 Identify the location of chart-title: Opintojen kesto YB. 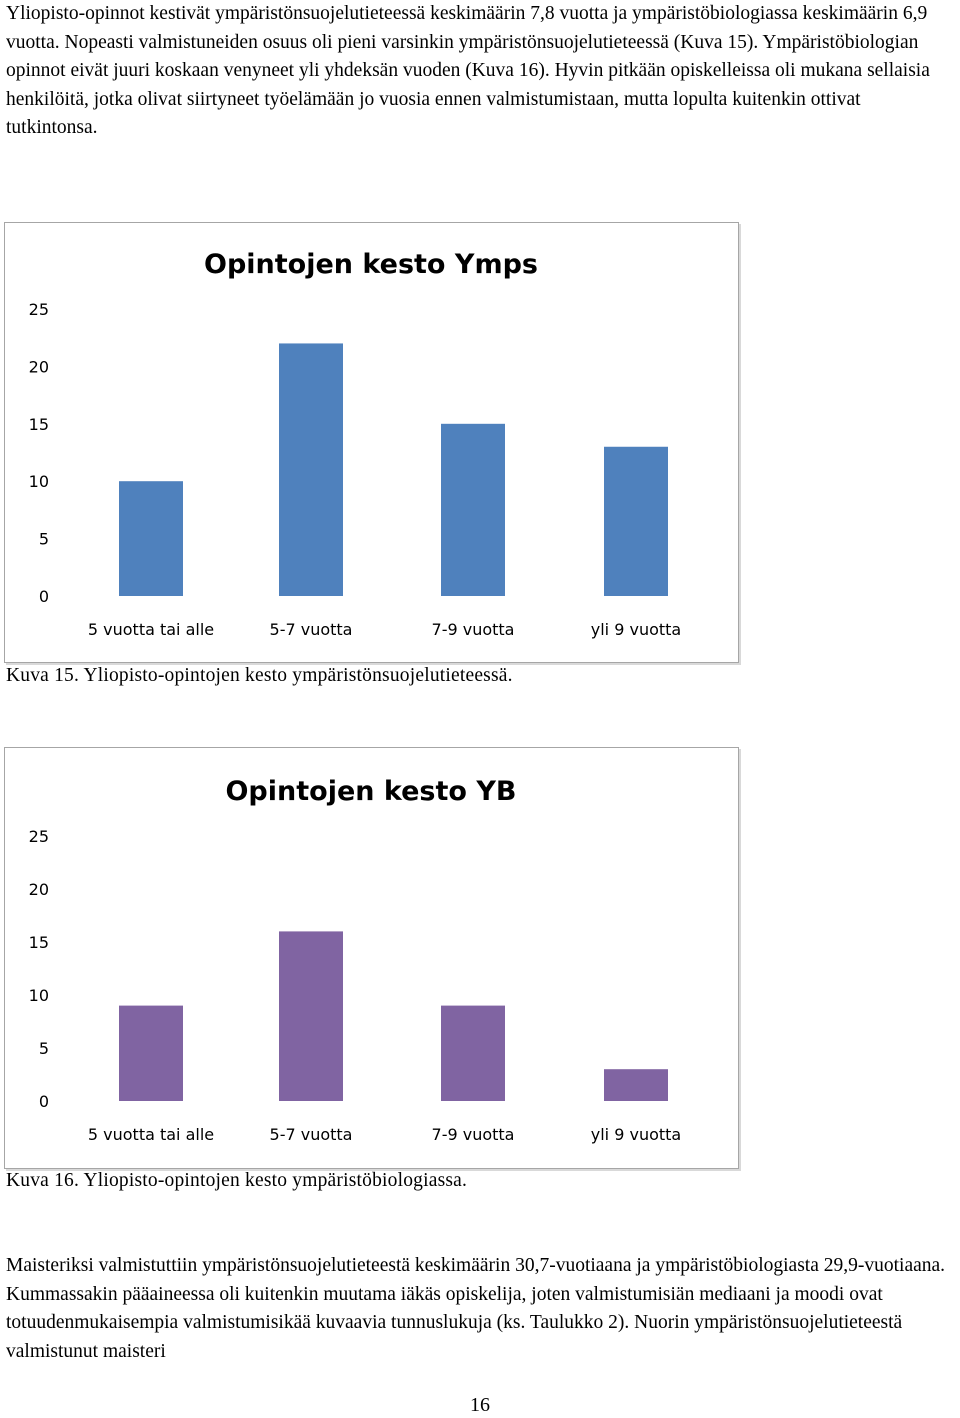
(370, 791).